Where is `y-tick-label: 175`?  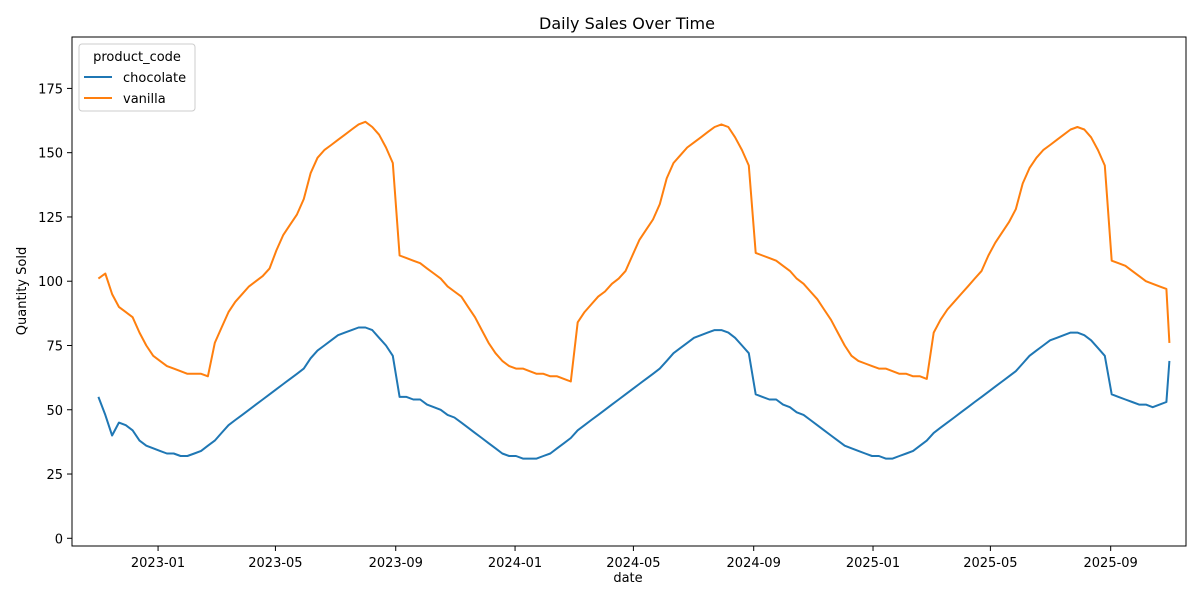 y-tick-label: 175 is located at coordinates (50, 89).